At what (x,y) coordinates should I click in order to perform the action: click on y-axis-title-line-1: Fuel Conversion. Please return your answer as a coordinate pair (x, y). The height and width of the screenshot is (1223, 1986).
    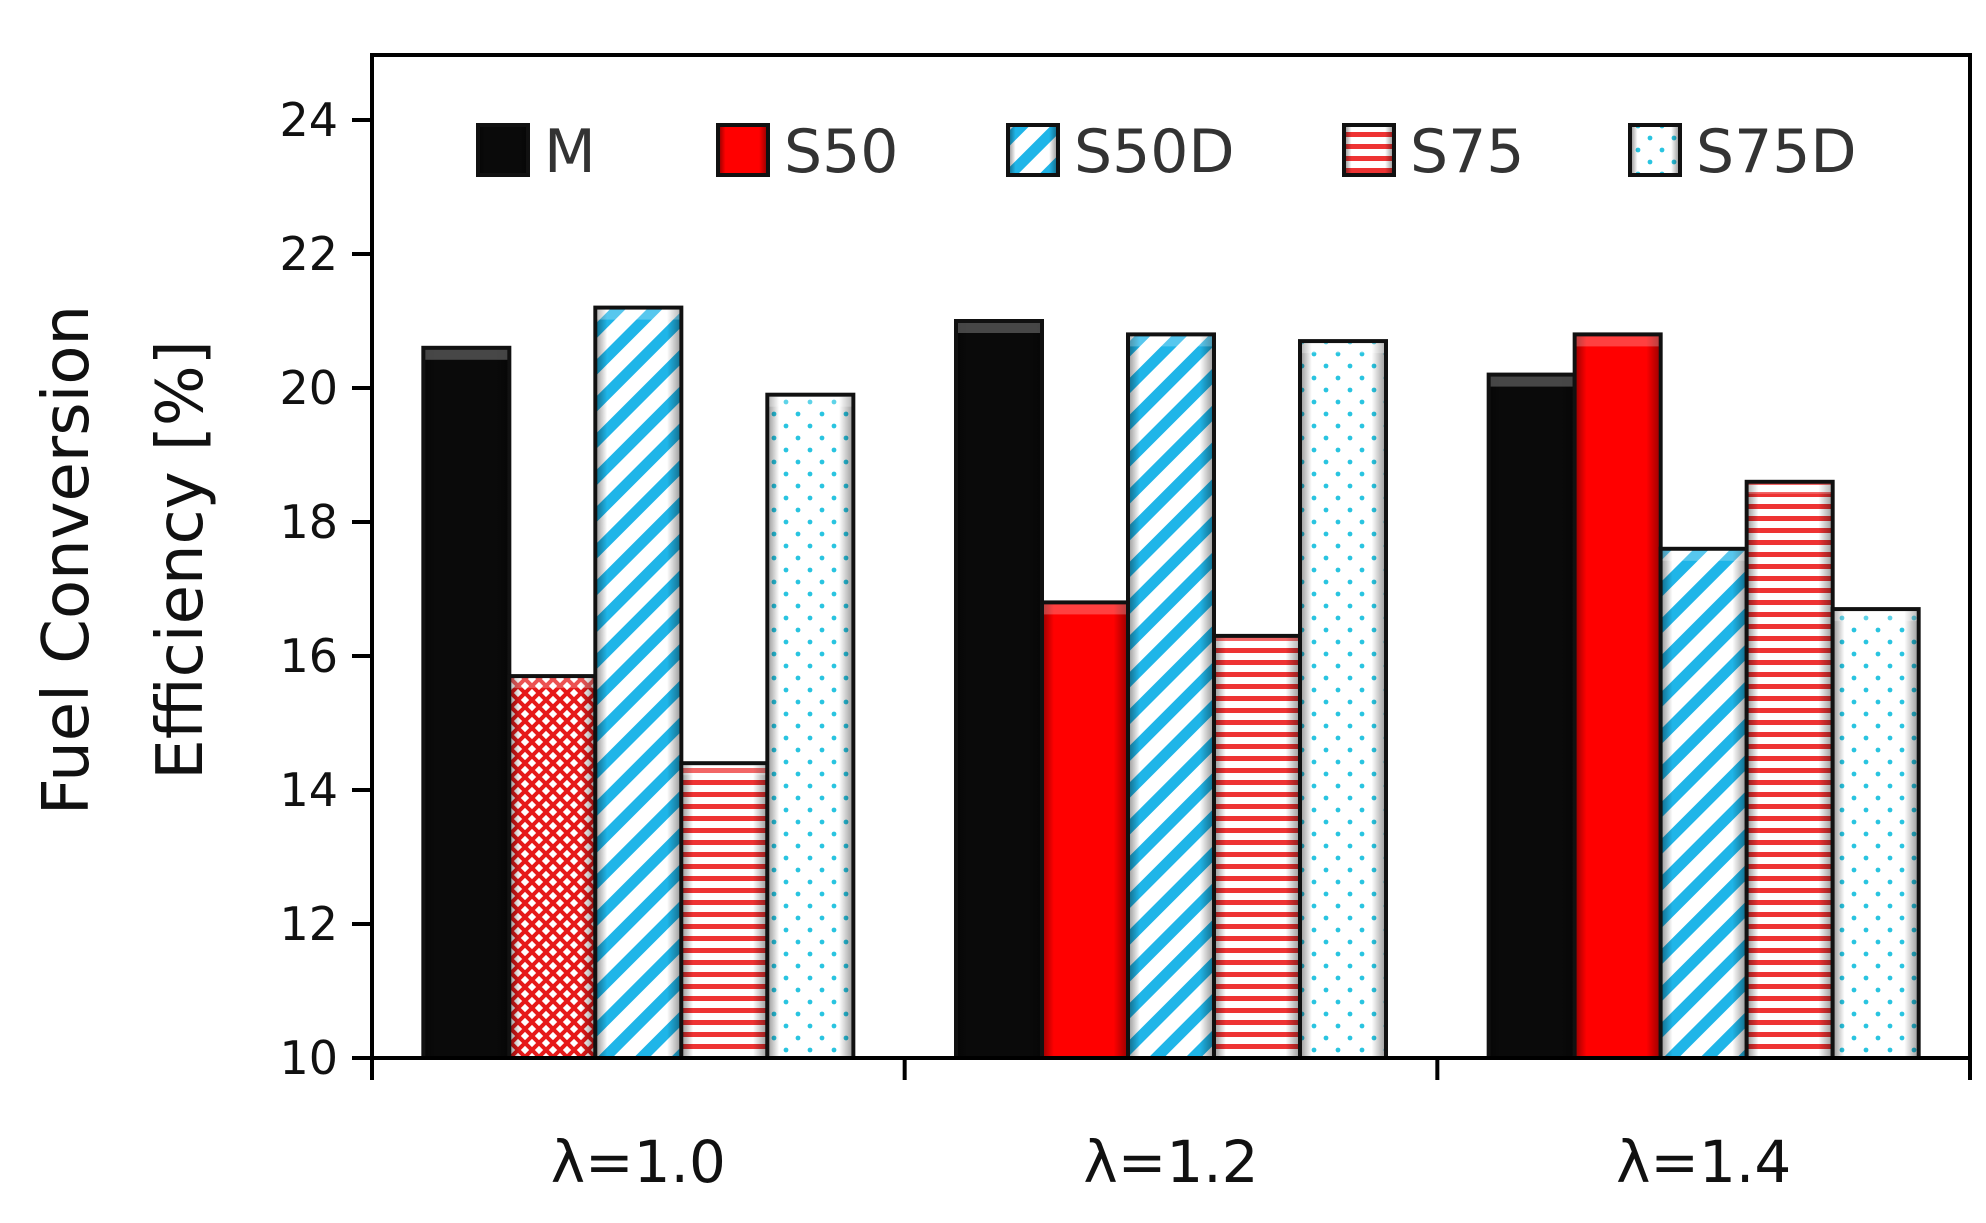
    Looking at the image, I should click on (67, 560).